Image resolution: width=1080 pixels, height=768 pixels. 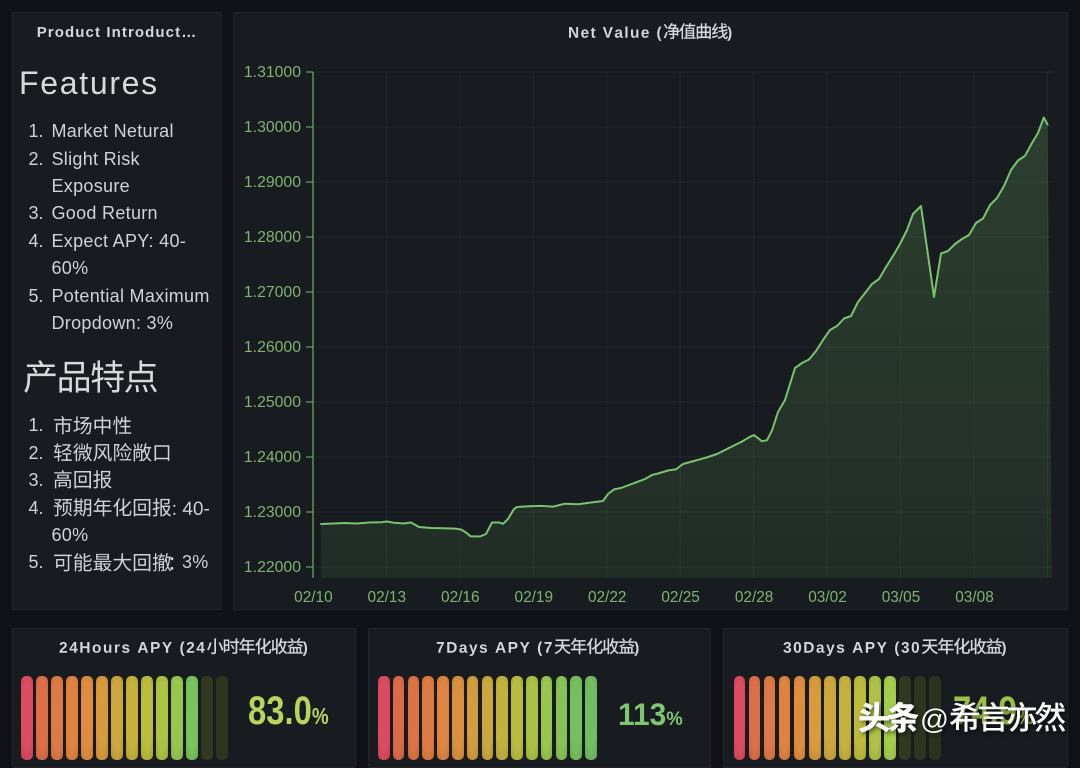 I want to click on svg-text: 1.23000, so click(x=272, y=512).